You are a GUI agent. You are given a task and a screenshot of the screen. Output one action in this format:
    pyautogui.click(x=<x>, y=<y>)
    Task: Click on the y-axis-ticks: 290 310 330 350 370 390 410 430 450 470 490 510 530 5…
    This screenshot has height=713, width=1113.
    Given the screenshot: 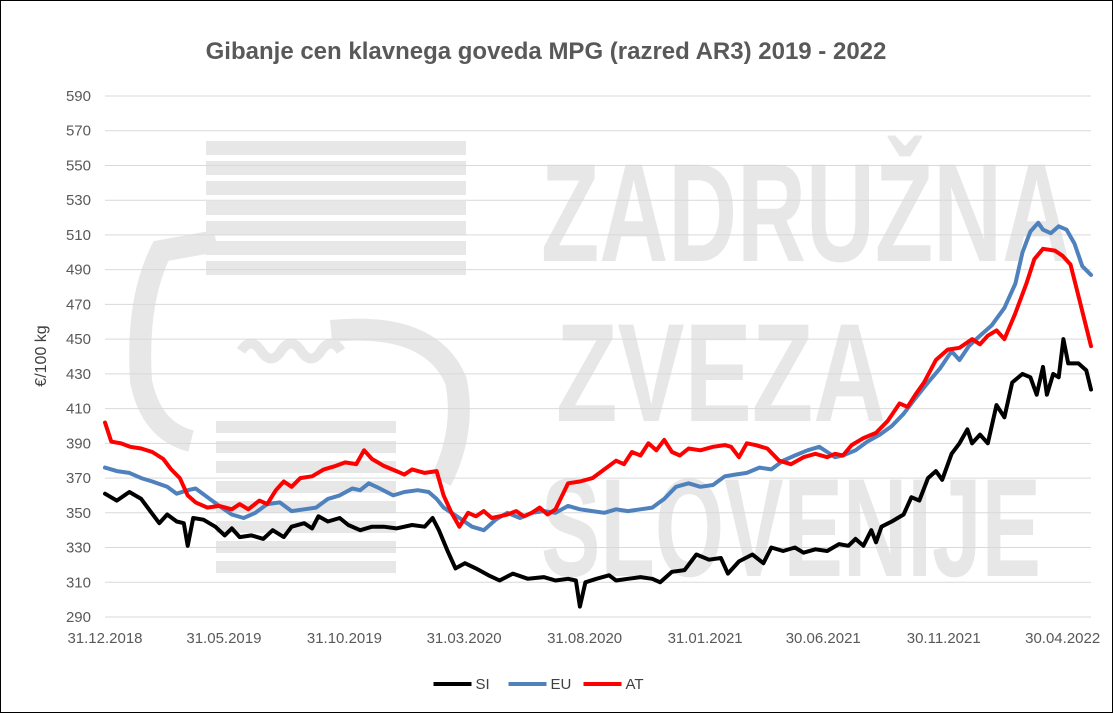 What is the action you would take?
    pyautogui.click(x=78, y=357)
    